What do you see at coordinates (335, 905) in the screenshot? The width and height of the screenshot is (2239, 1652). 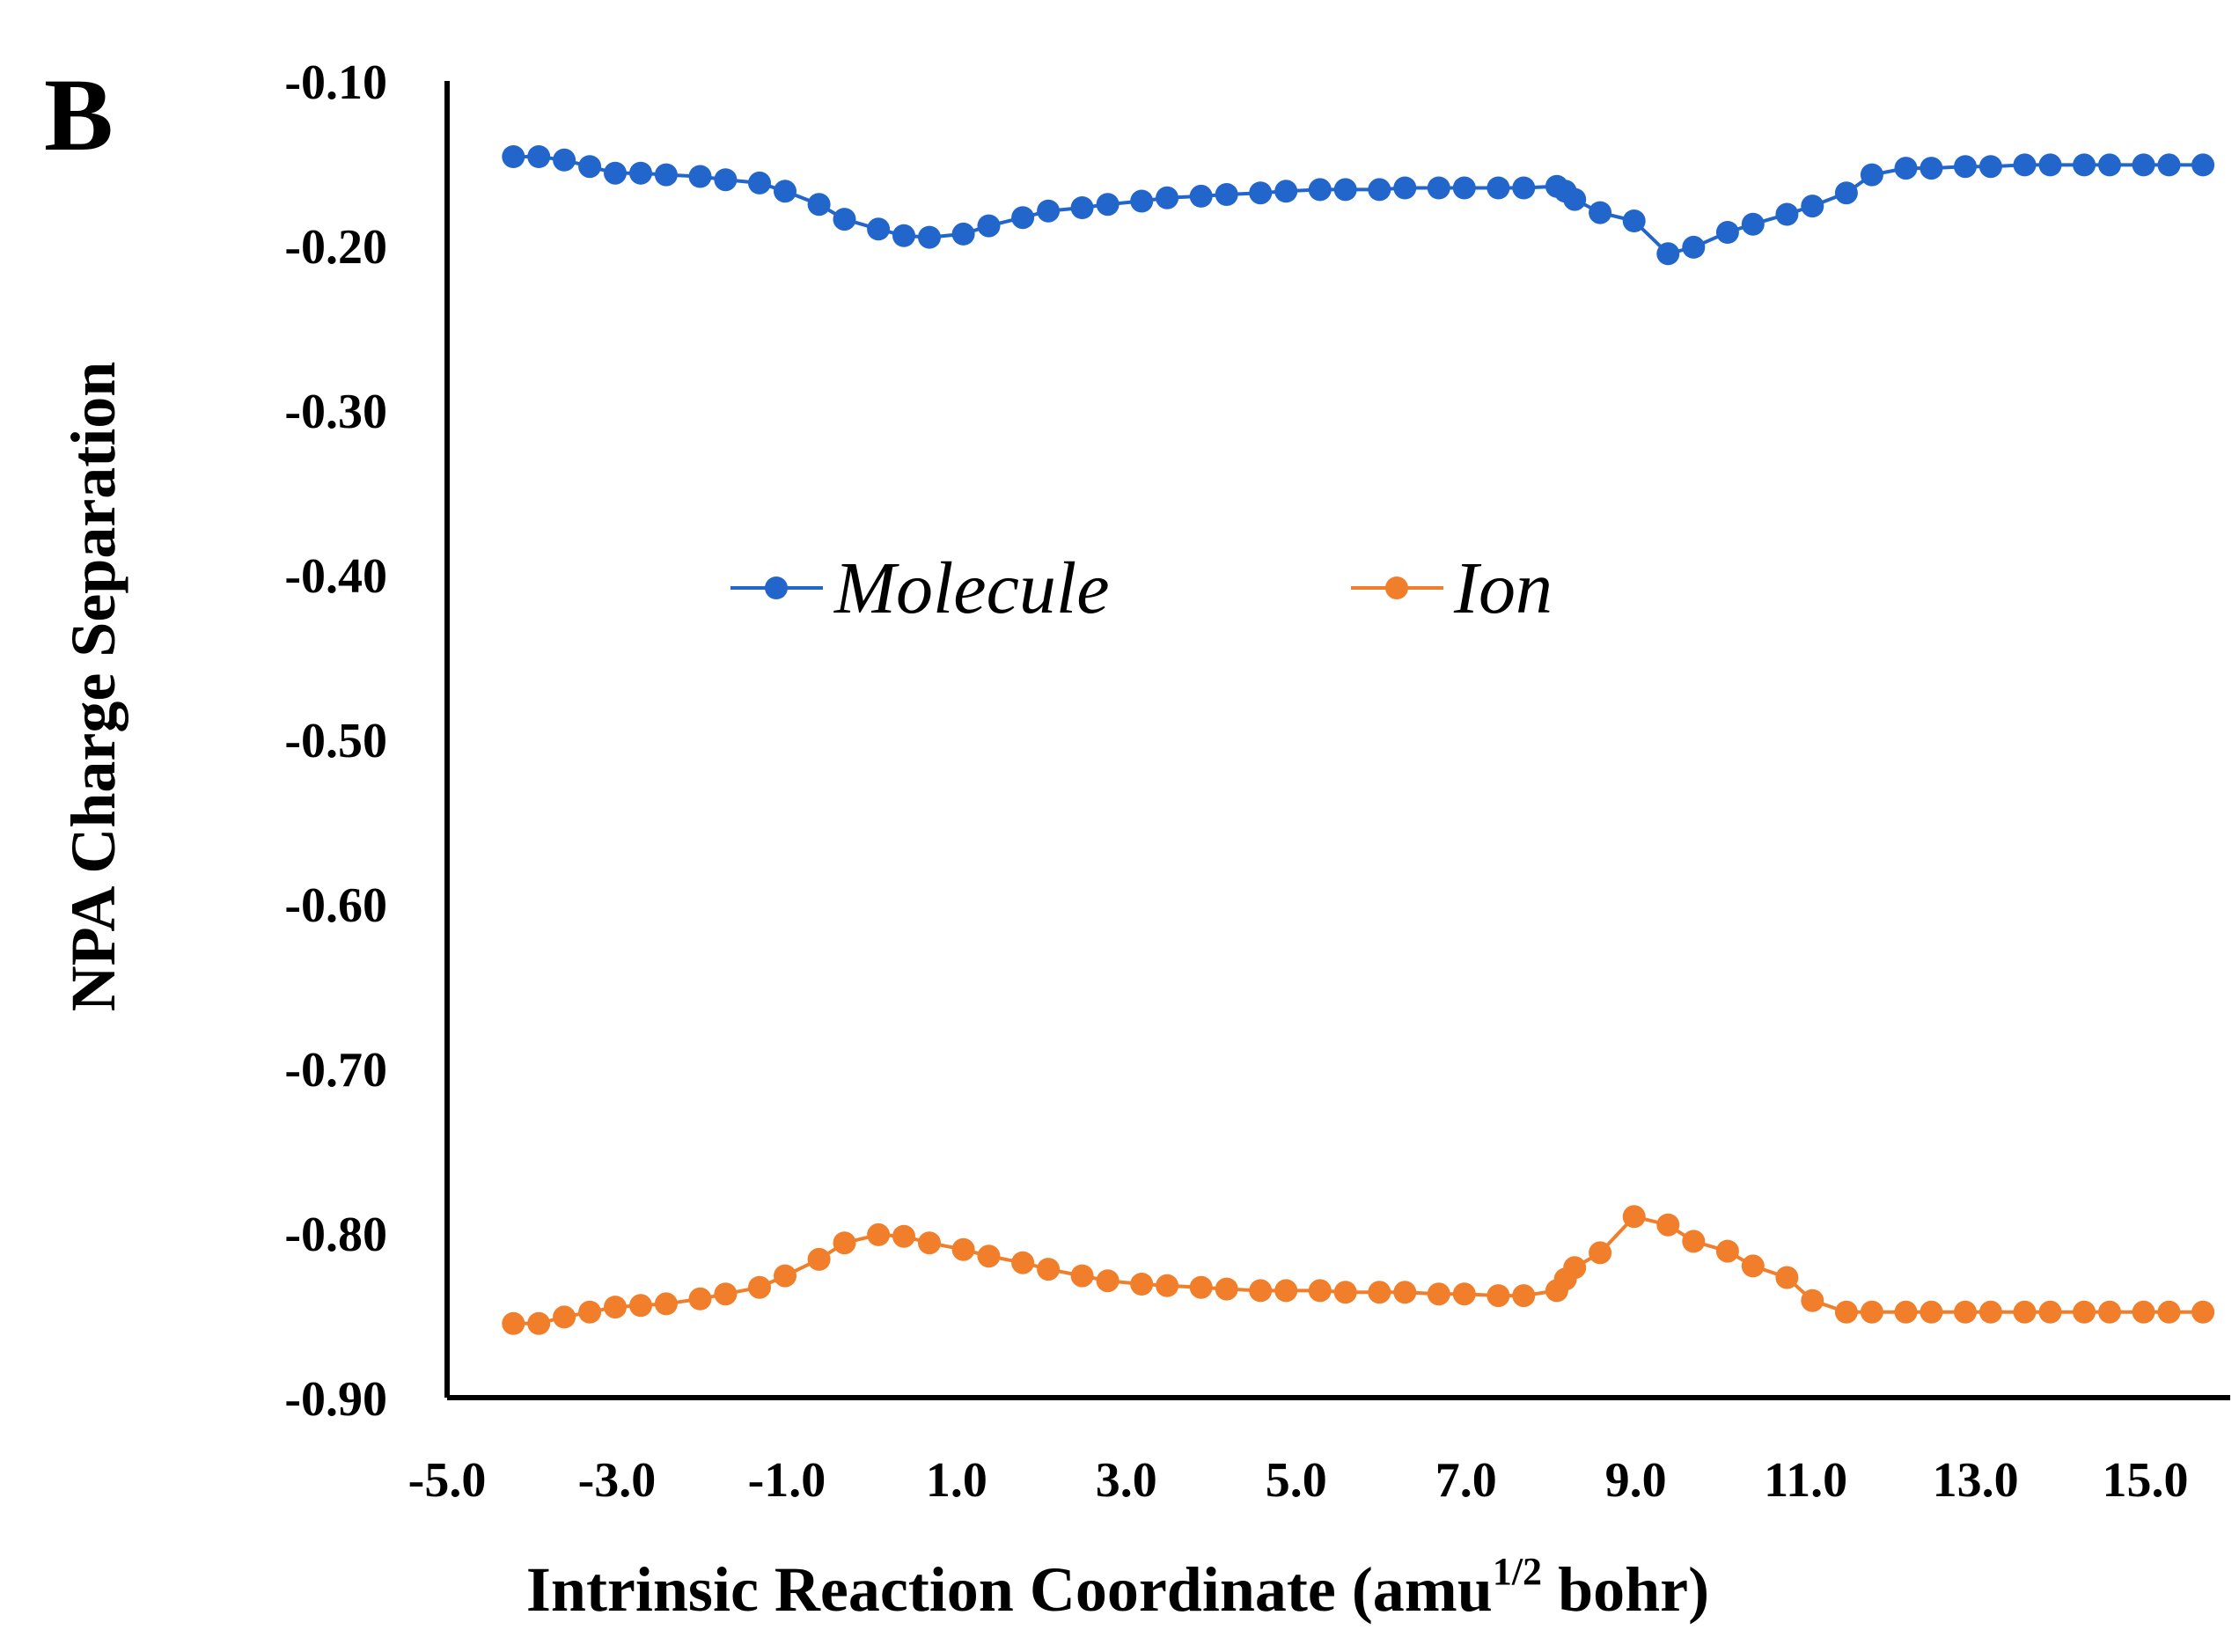 I see `y-tick-label: -0.60` at bounding box center [335, 905].